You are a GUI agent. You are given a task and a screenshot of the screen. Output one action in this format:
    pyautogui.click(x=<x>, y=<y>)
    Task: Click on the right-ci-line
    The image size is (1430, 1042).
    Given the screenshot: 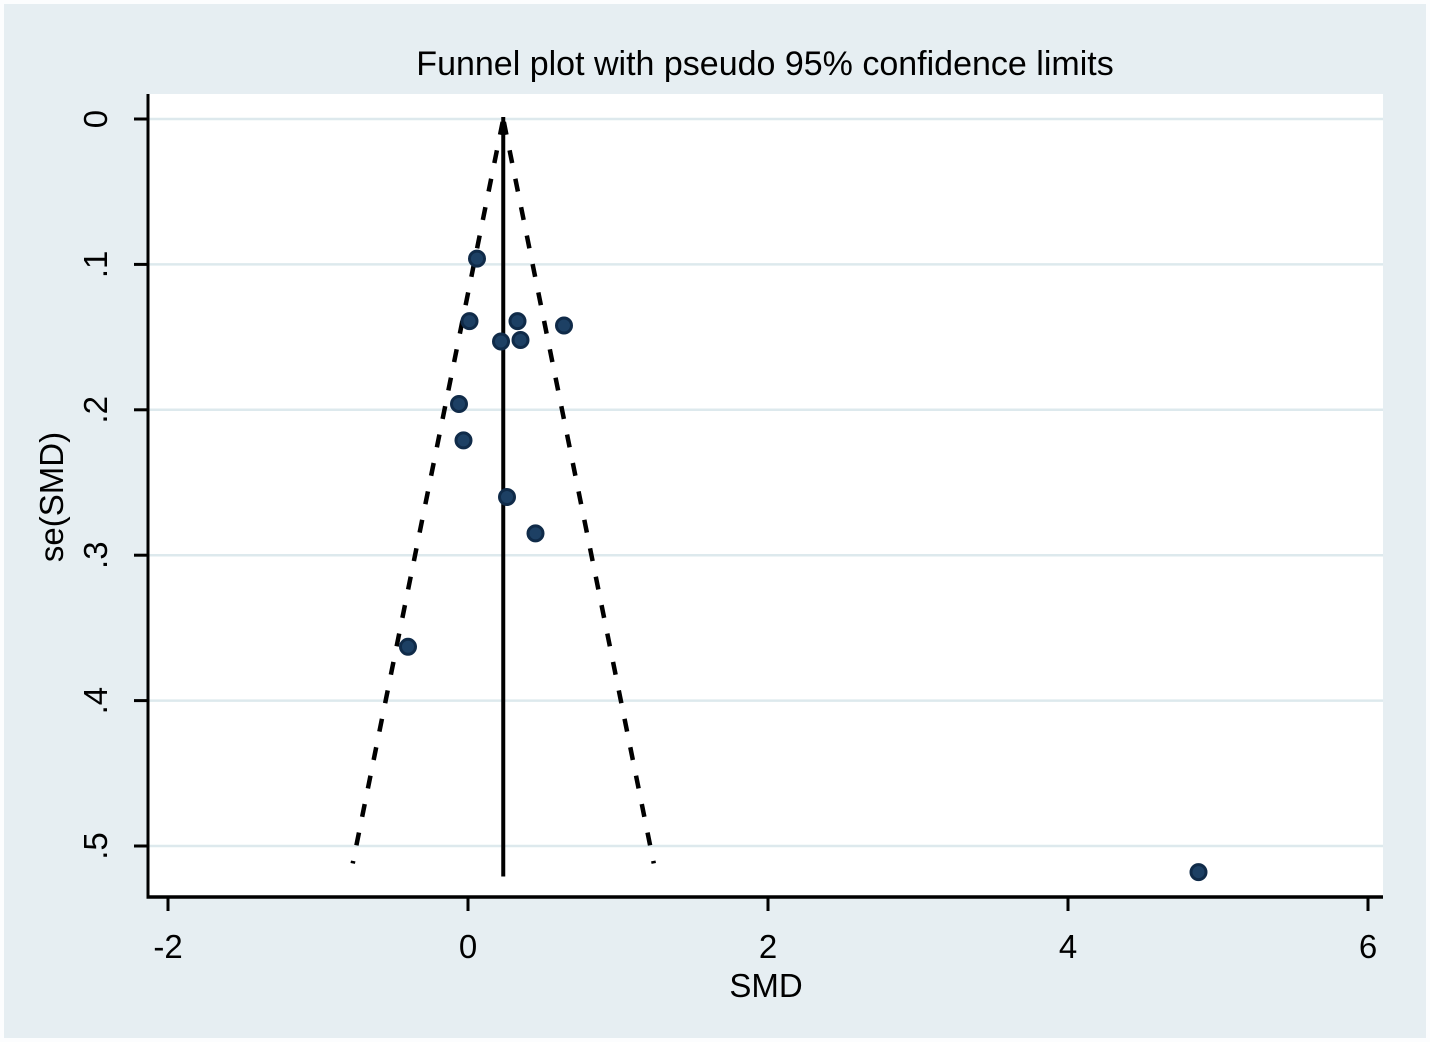 What is the action you would take?
    pyautogui.click(x=578, y=492)
    